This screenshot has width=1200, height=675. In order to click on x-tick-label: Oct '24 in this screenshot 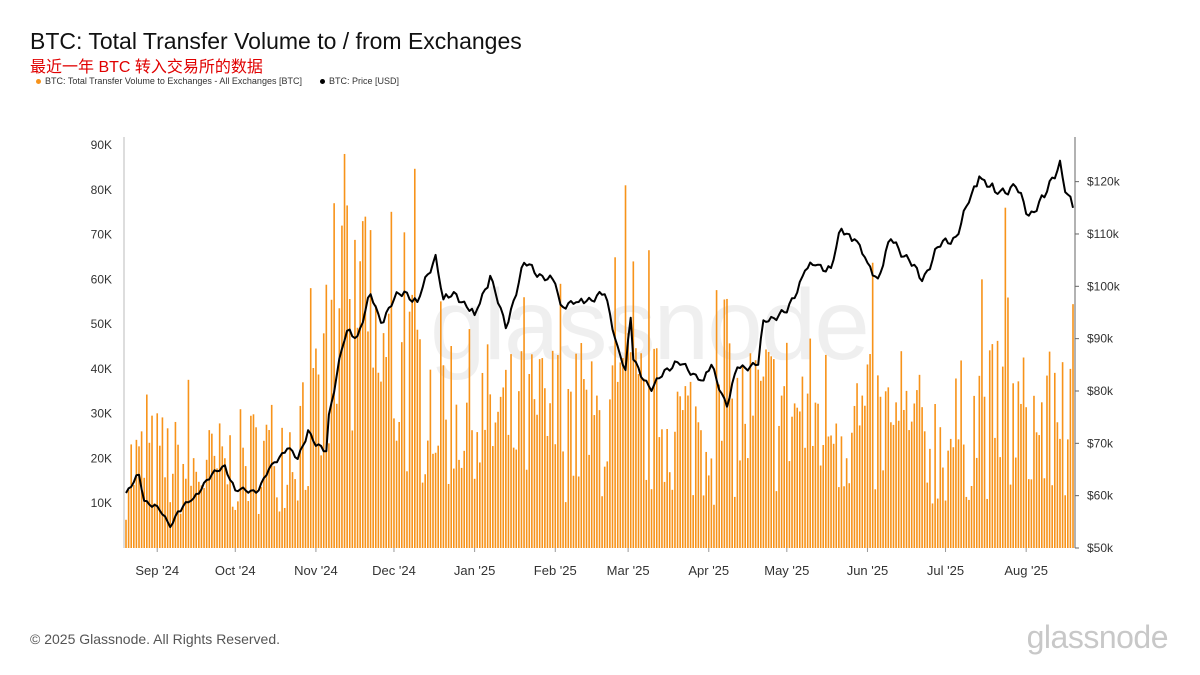, I will do `click(235, 570)`.